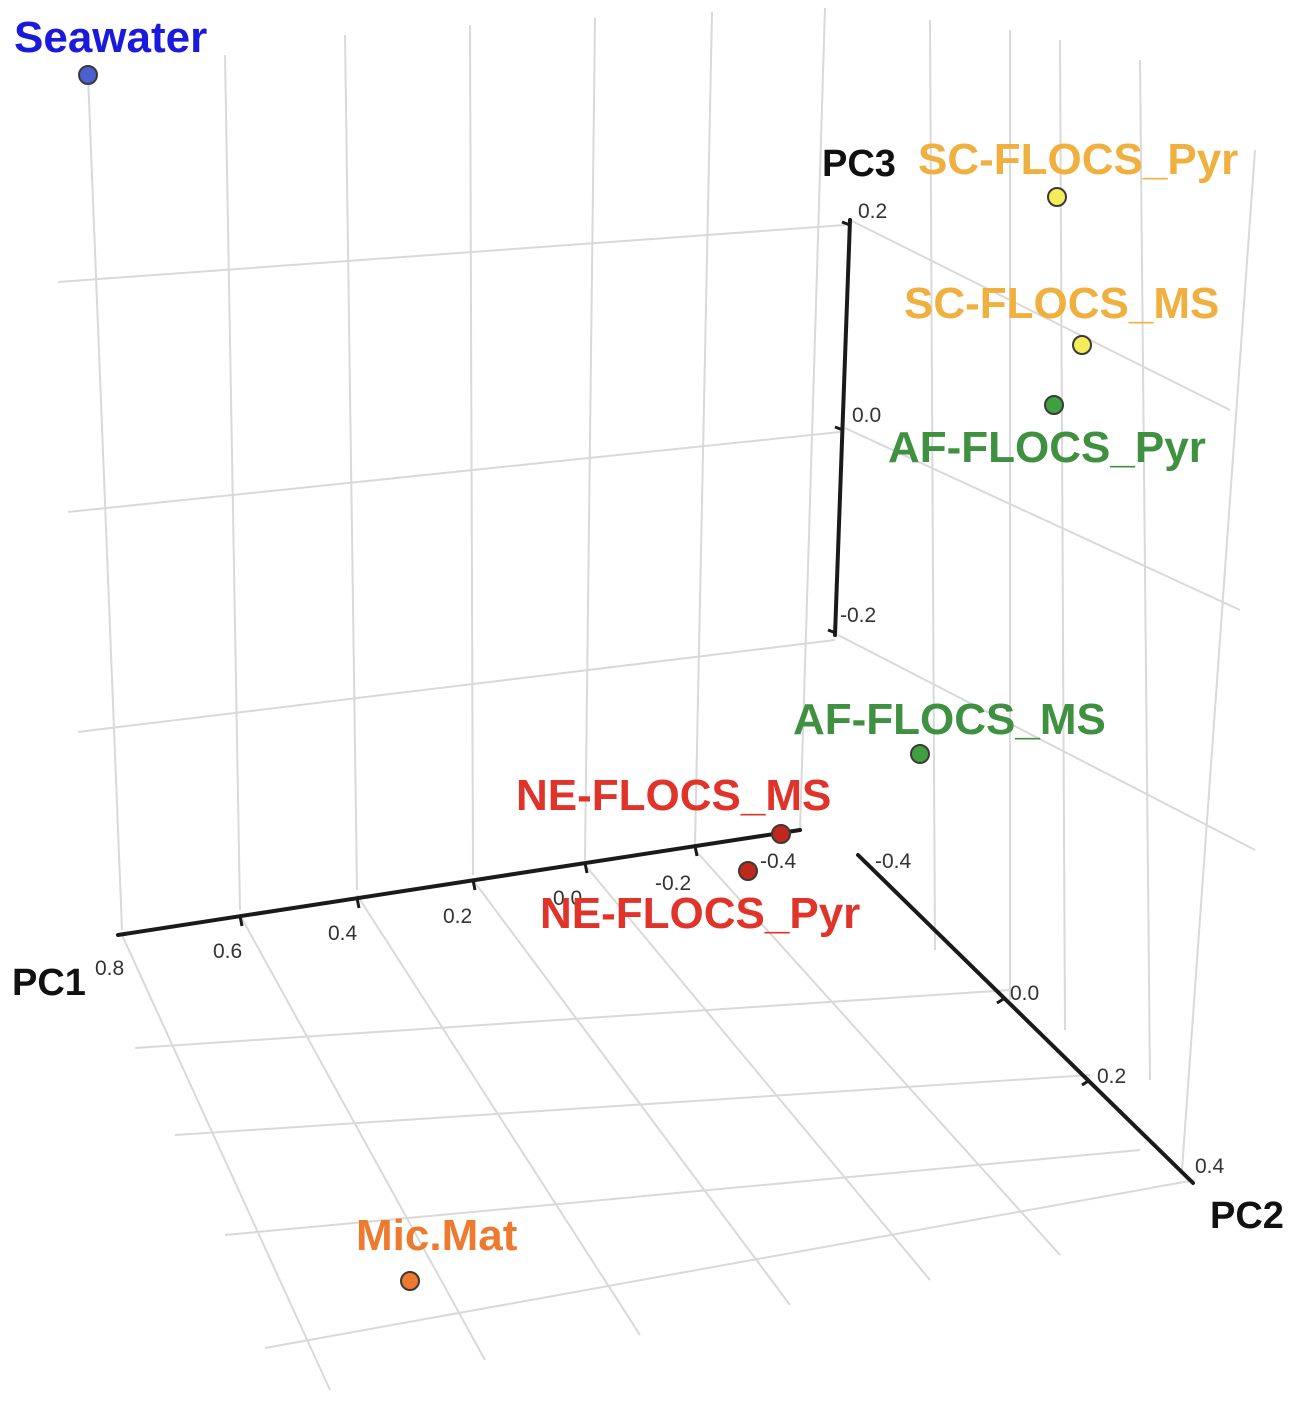 The height and width of the screenshot is (1405, 1300). Describe the element at coordinates (920, 754) in the screenshot. I see `point-af-flocs-ms` at that location.